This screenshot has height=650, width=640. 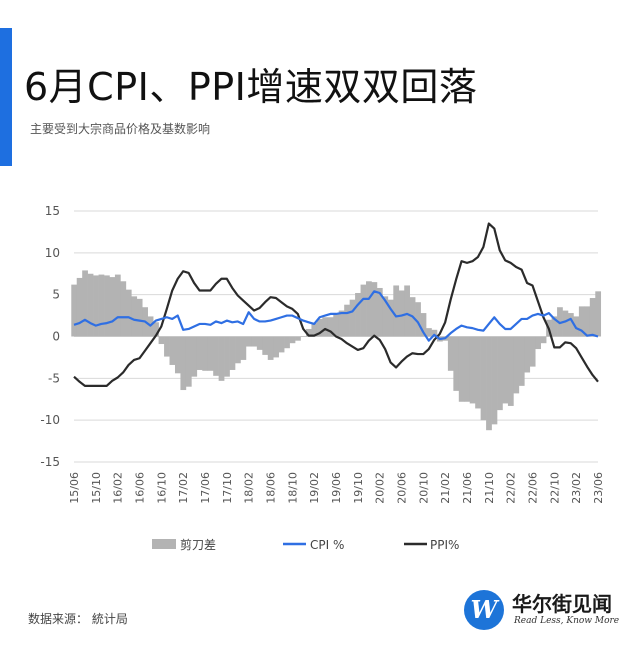 What do you see at coordinates (50, 420) in the screenshot?
I see `y-tick-label: -10` at bounding box center [50, 420].